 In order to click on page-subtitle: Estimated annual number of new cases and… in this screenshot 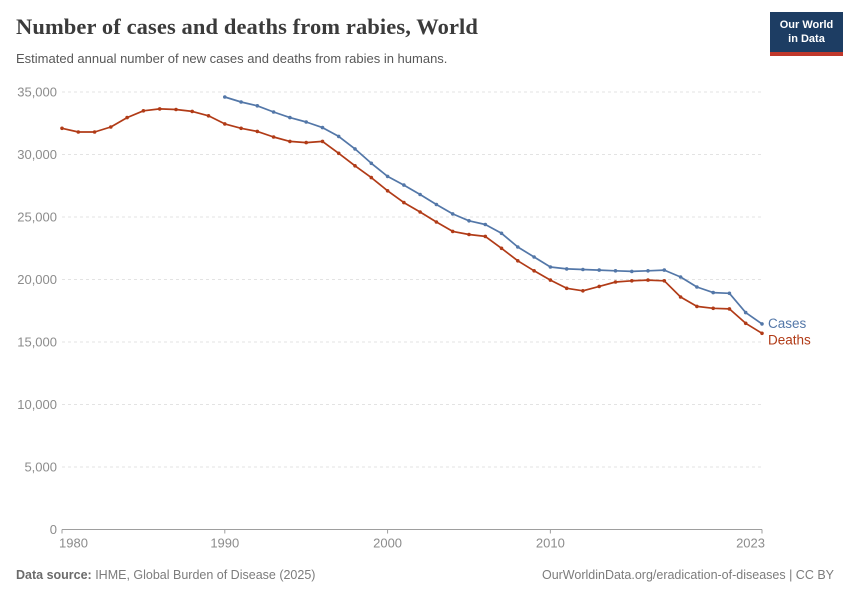, I will do `click(232, 58)`.